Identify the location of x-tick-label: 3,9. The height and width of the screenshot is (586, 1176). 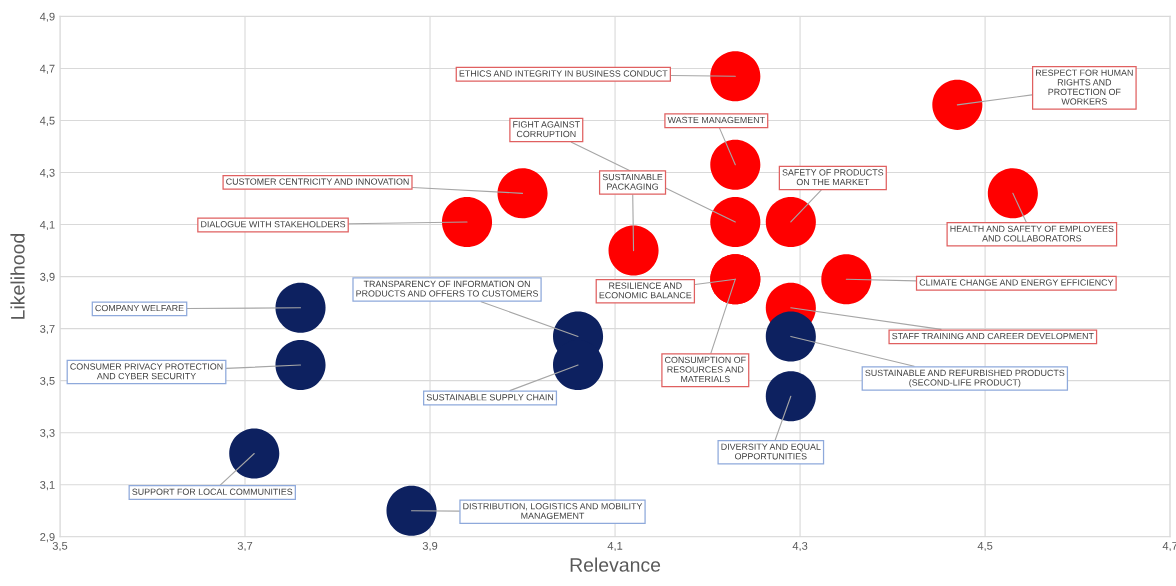
(430, 546).